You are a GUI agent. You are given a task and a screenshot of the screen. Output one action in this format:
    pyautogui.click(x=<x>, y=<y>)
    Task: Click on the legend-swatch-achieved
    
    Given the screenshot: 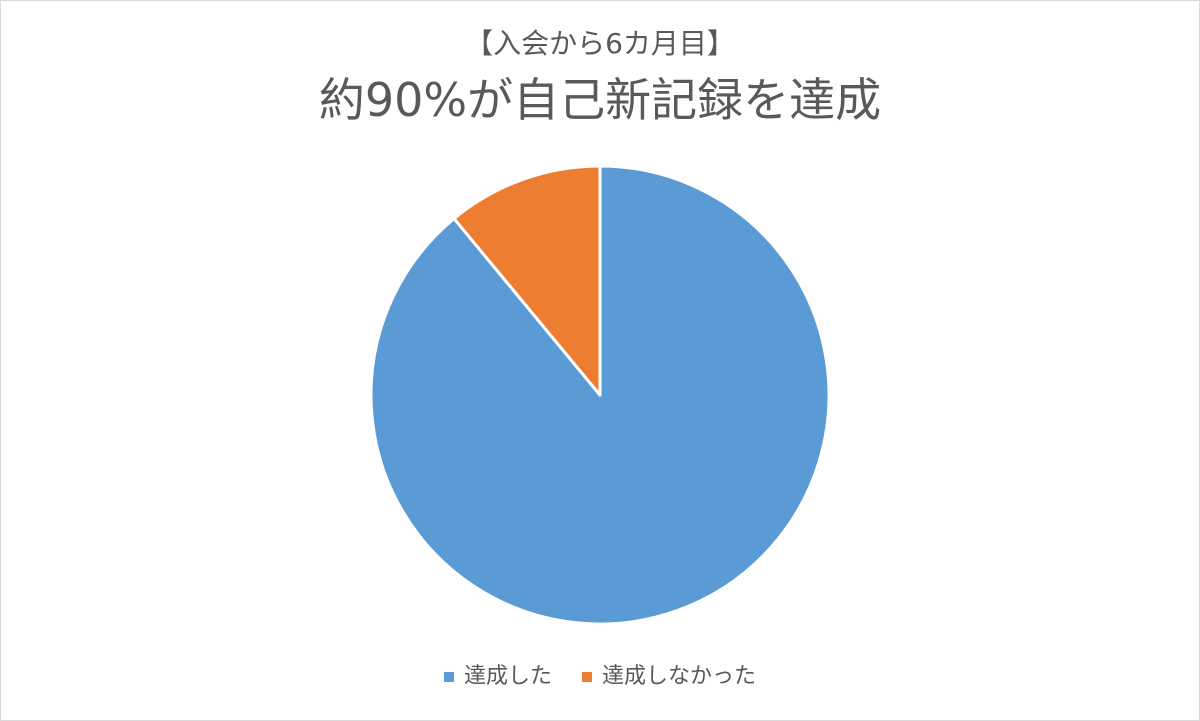 What is the action you would take?
    pyautogui.click(x=448, y=677)
    